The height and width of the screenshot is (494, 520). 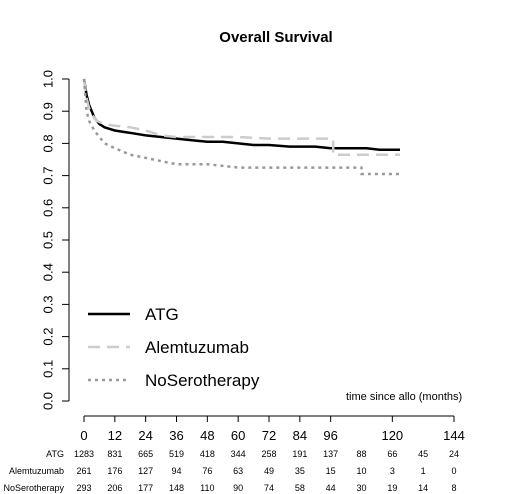 What do you see at coordinates (392, 471) in the screenshot?
I see `risk-cell: 3` at bounding box center [392, 471].